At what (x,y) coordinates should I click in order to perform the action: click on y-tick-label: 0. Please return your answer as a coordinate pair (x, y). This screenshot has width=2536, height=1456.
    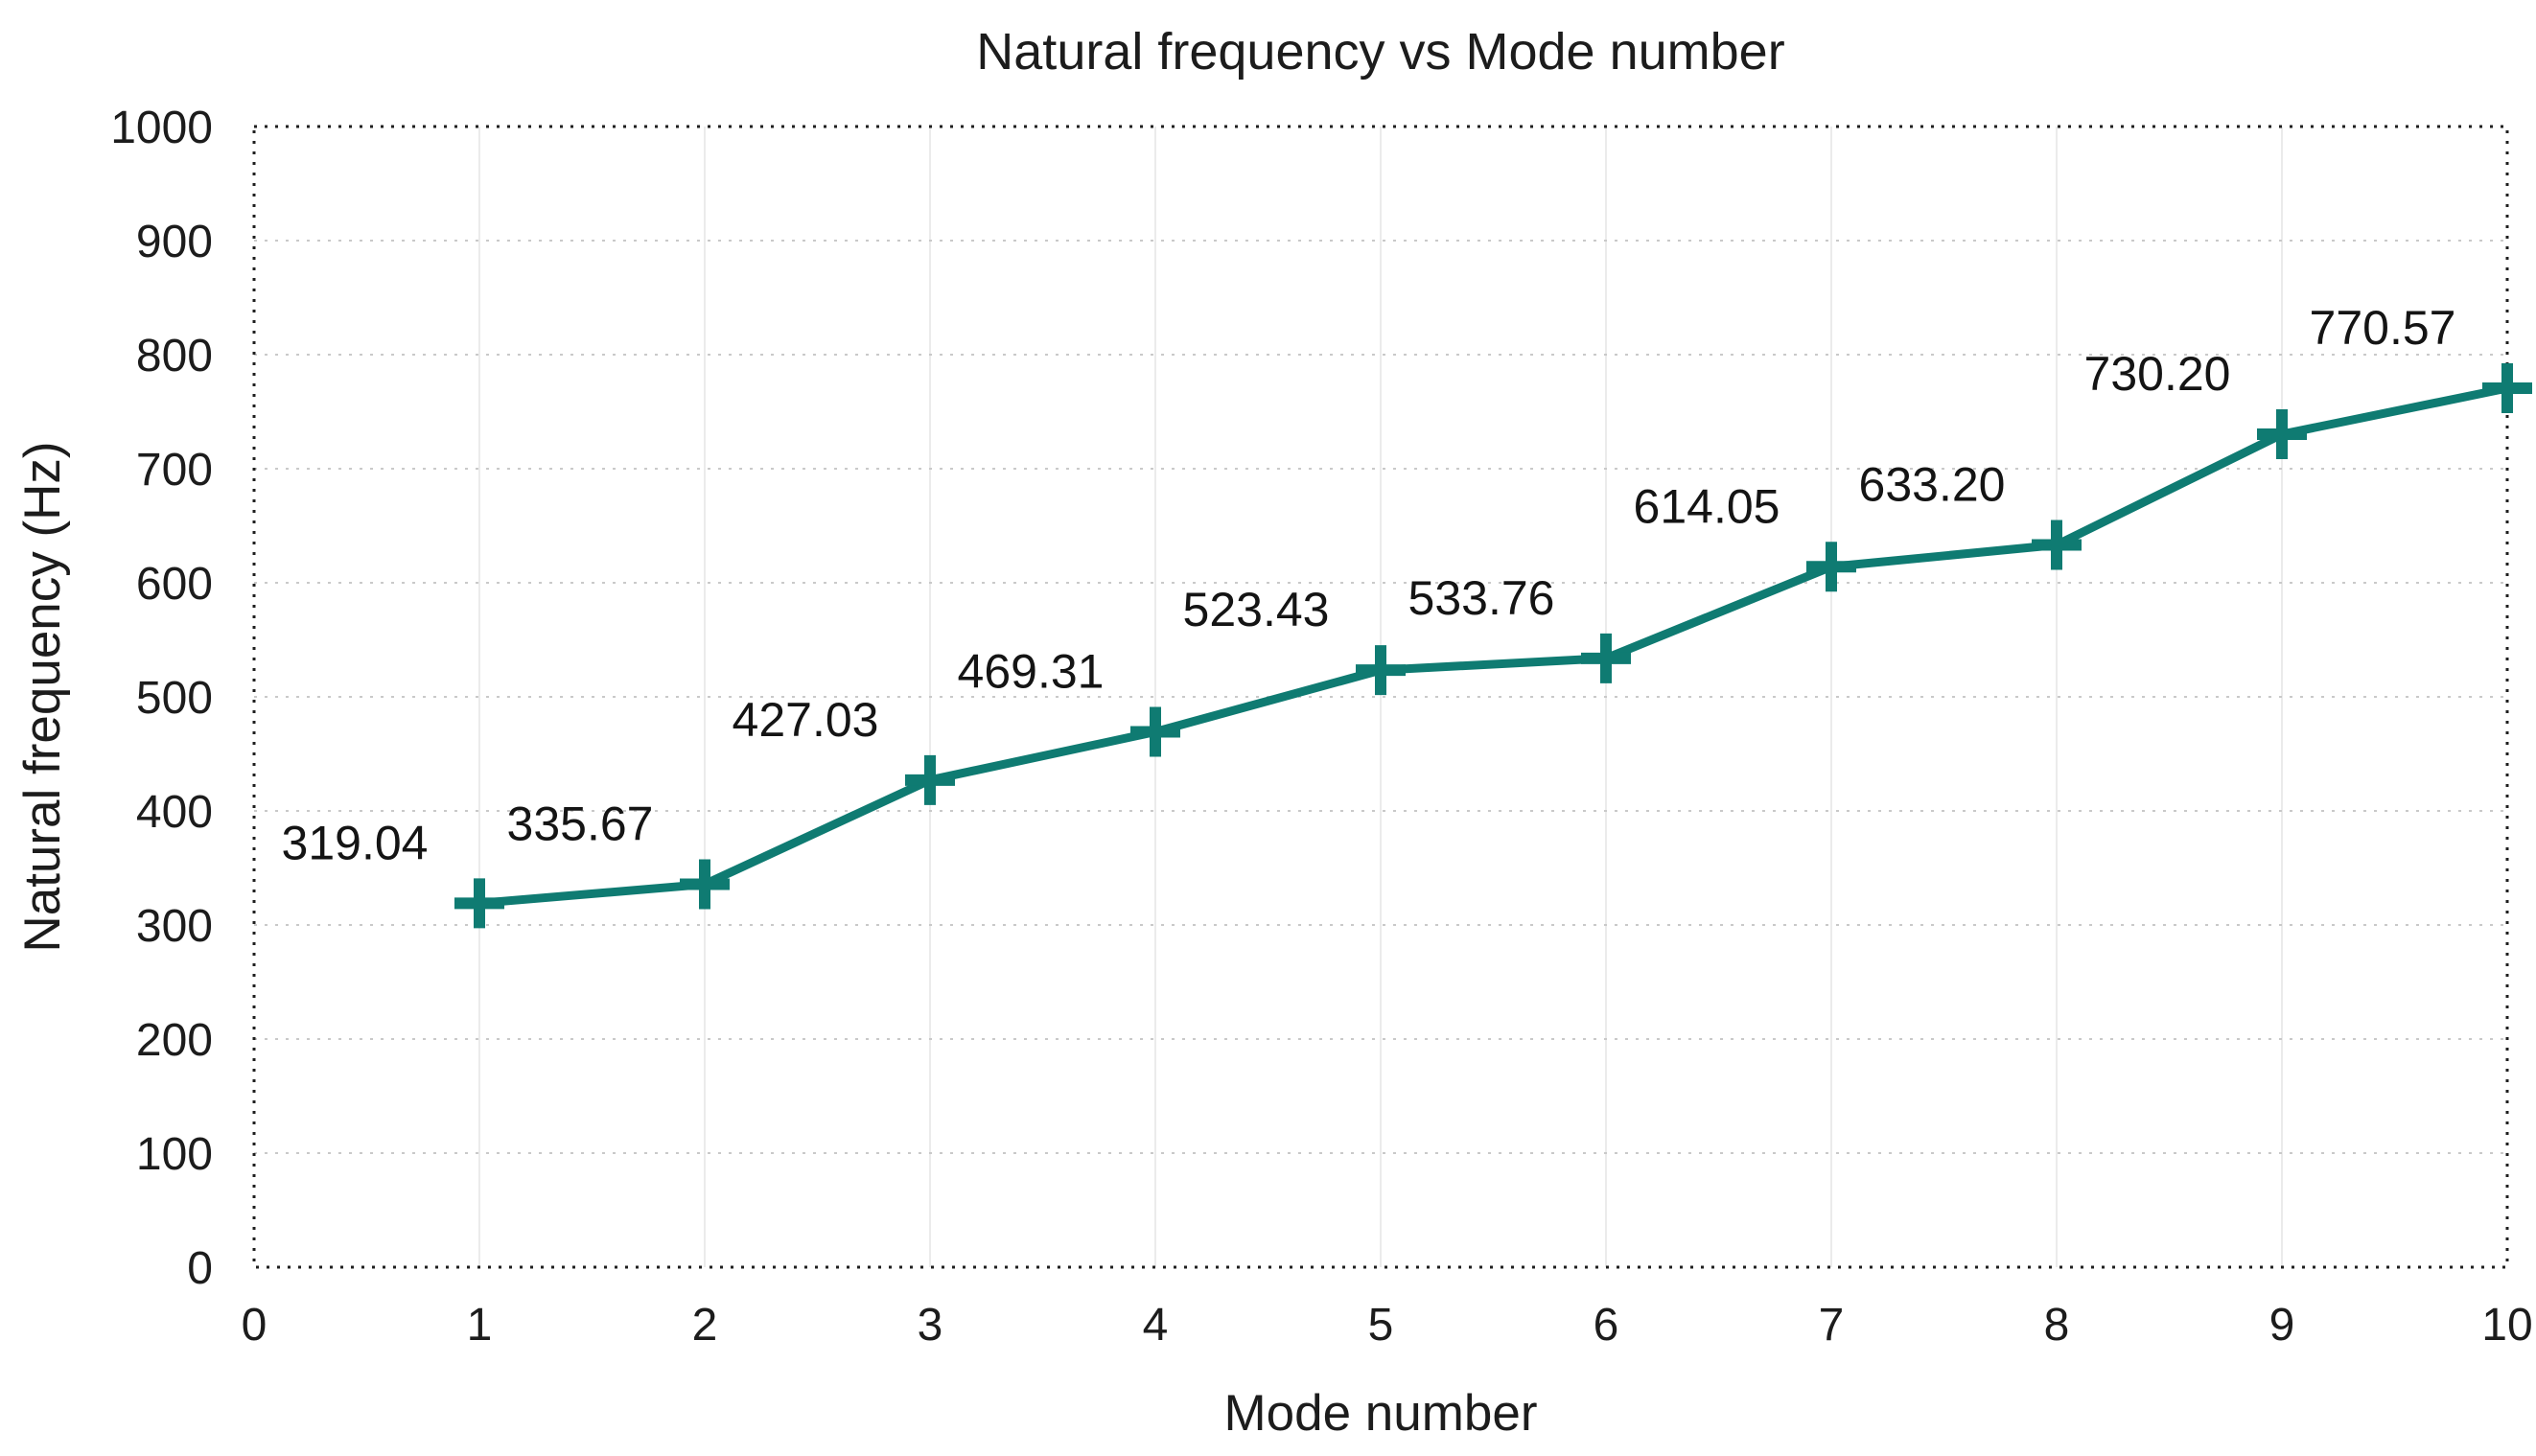
    Looking at the image, I should click on (200, 1268).